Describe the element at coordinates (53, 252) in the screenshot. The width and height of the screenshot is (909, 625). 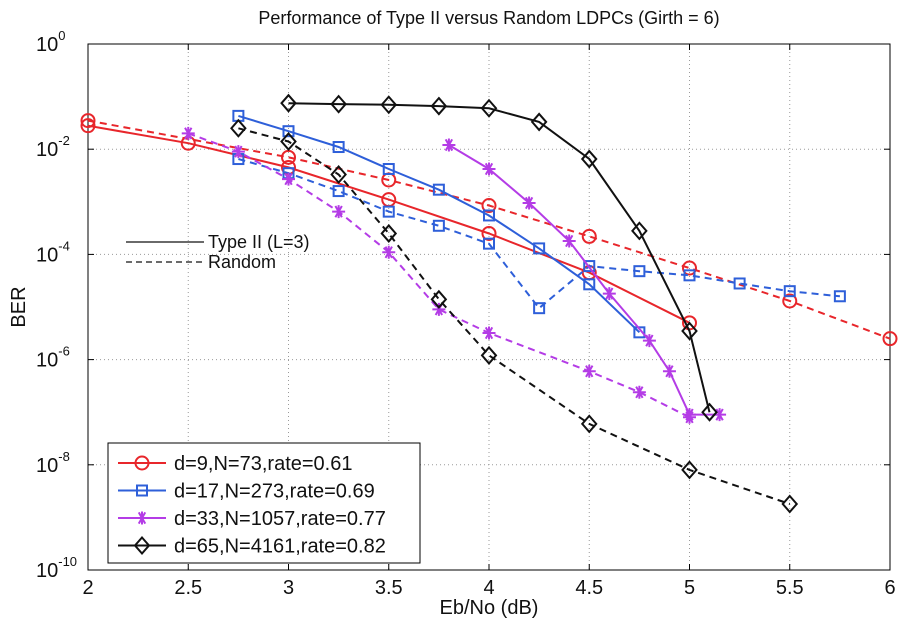
I see `y-tick-label: 10⁻⁴` at that location.